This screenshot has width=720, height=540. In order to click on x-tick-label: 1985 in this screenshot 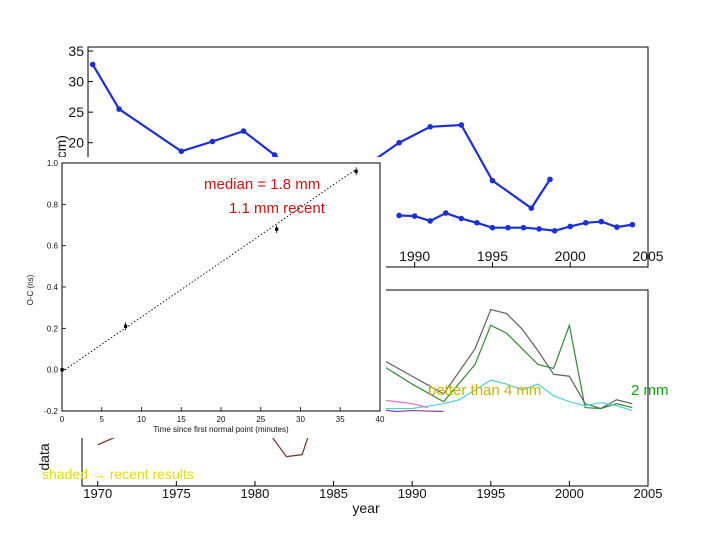, I will do `click(333, 493)`.